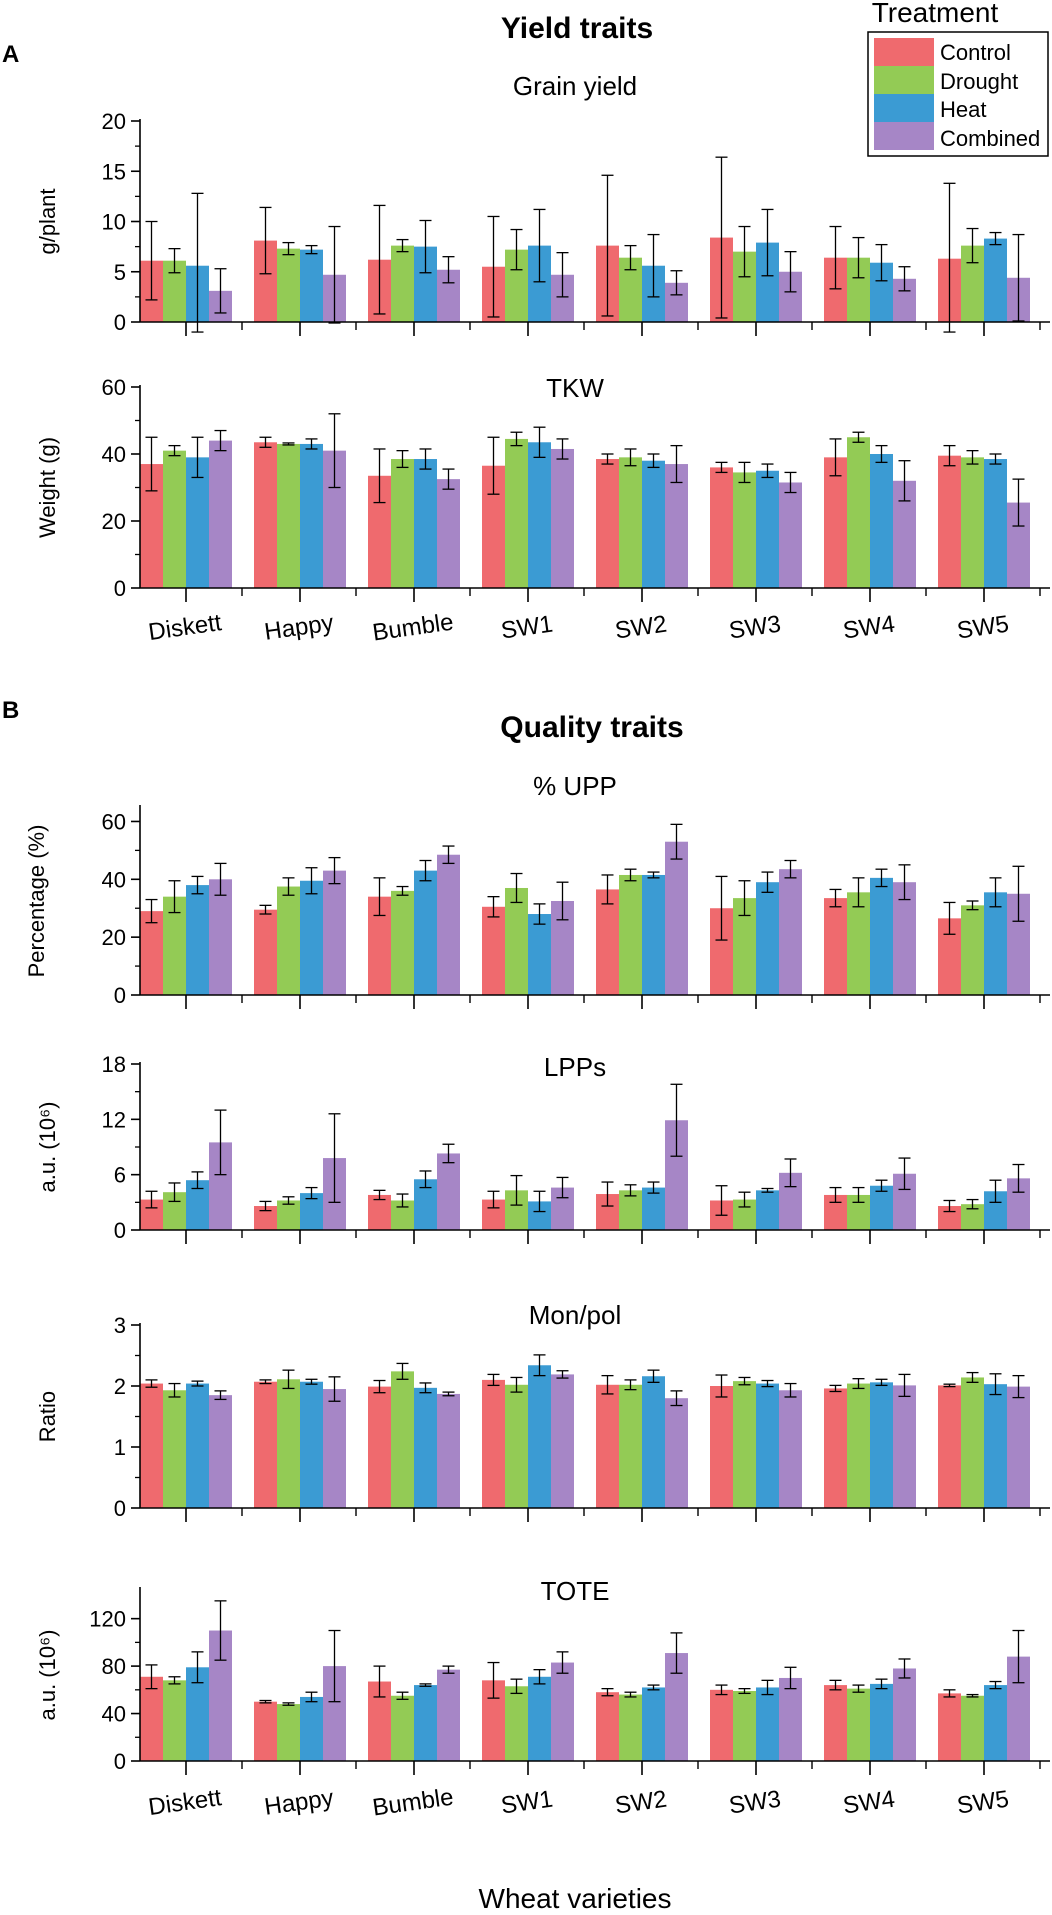 The image size is (1052, 1915). What do you see at coordinates (36, 901) in the screenshot?
I see `y-axis-label: Percentage (%)` at bounding box center [36, 901].